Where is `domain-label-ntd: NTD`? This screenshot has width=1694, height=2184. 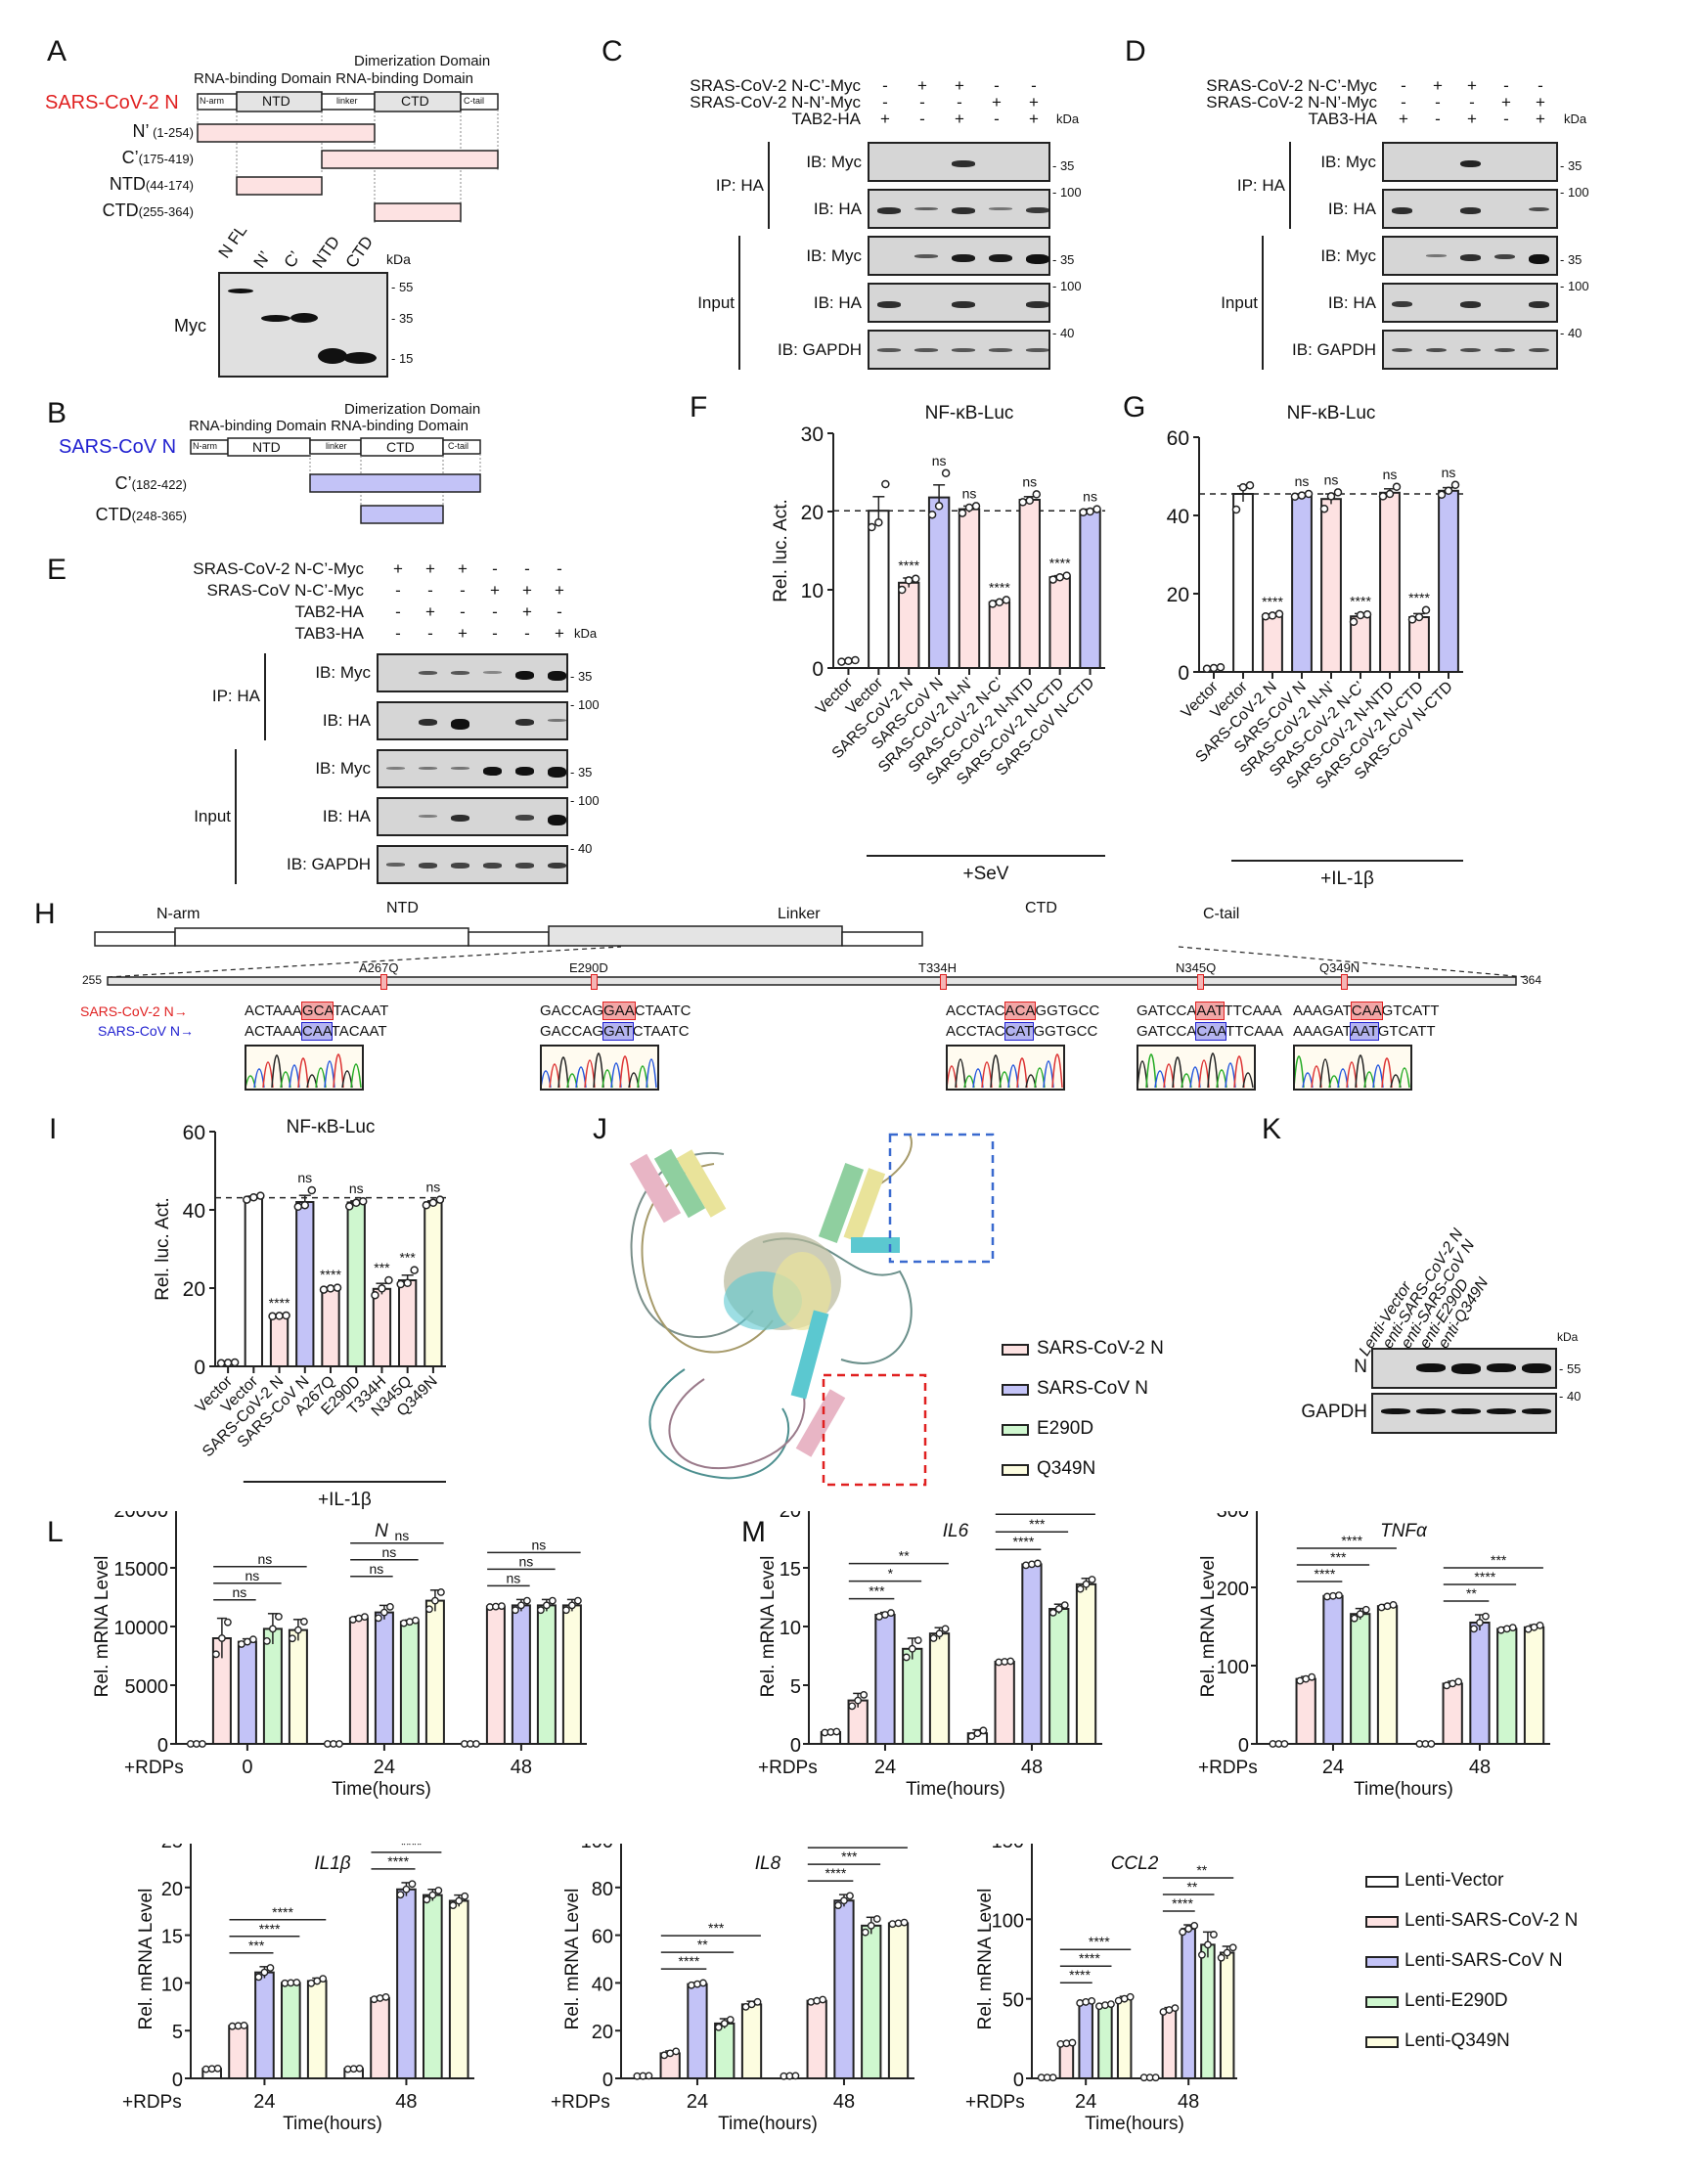
domain-label-ntd: NTD is located at coordinates (266, 447).